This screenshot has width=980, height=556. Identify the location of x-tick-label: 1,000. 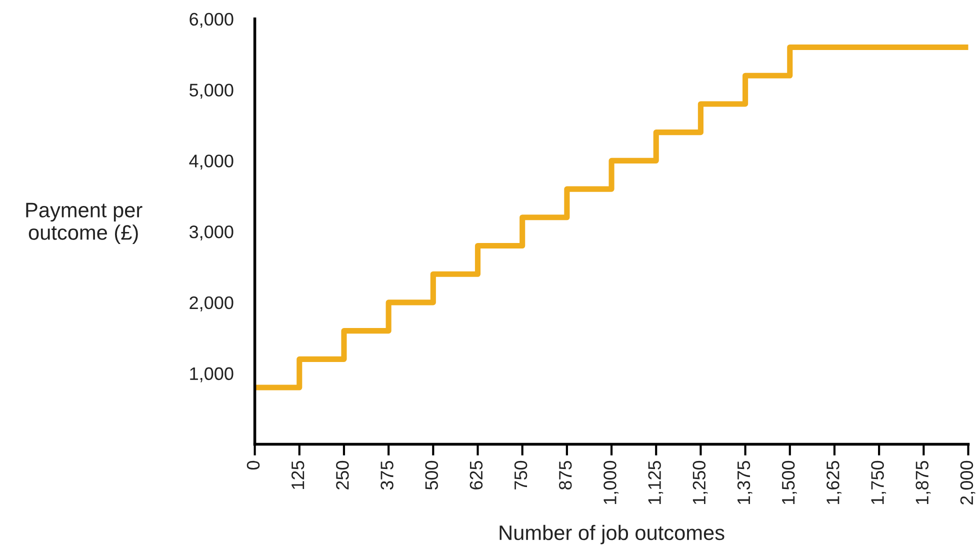
(611, 482).